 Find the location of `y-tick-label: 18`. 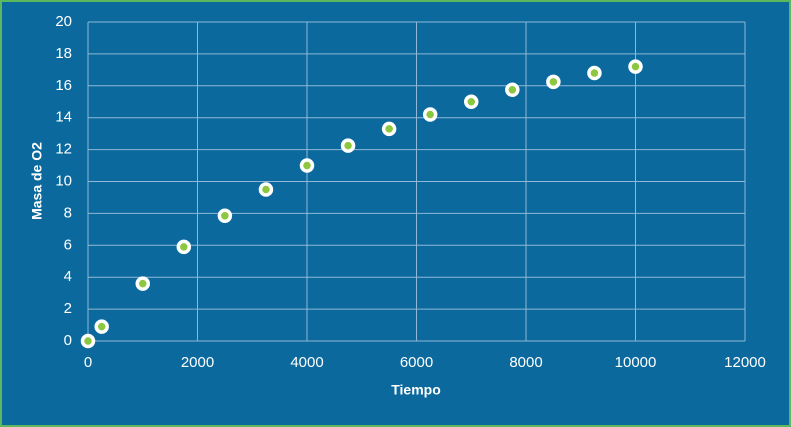

y-tick-label: 18 is located at coordinates (63, 53).